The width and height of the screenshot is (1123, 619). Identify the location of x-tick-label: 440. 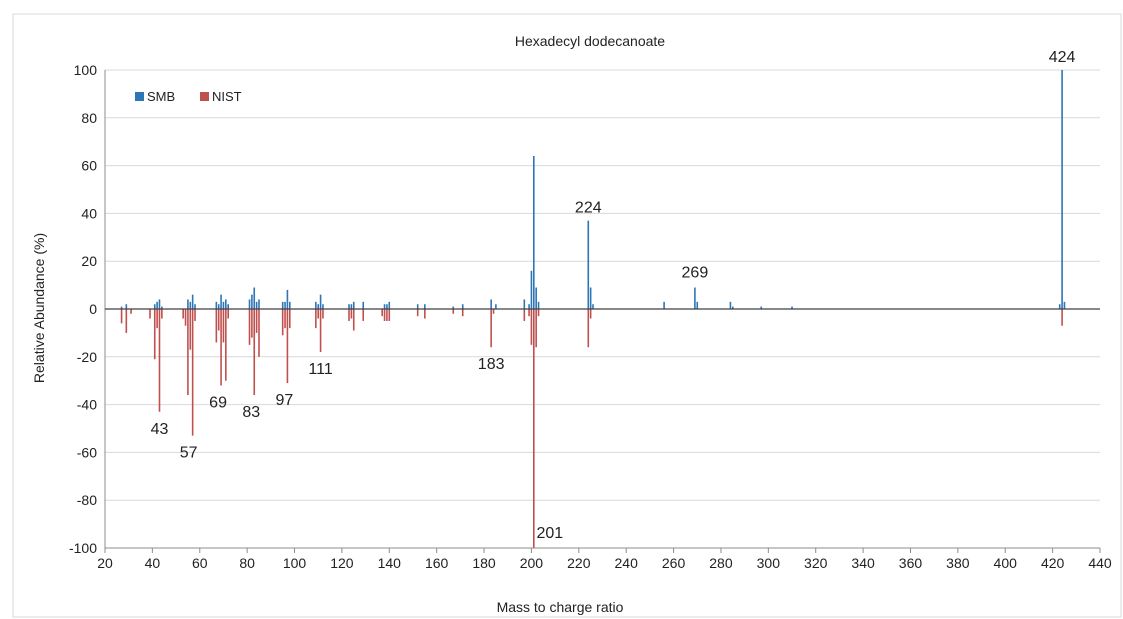
(1100, 563).